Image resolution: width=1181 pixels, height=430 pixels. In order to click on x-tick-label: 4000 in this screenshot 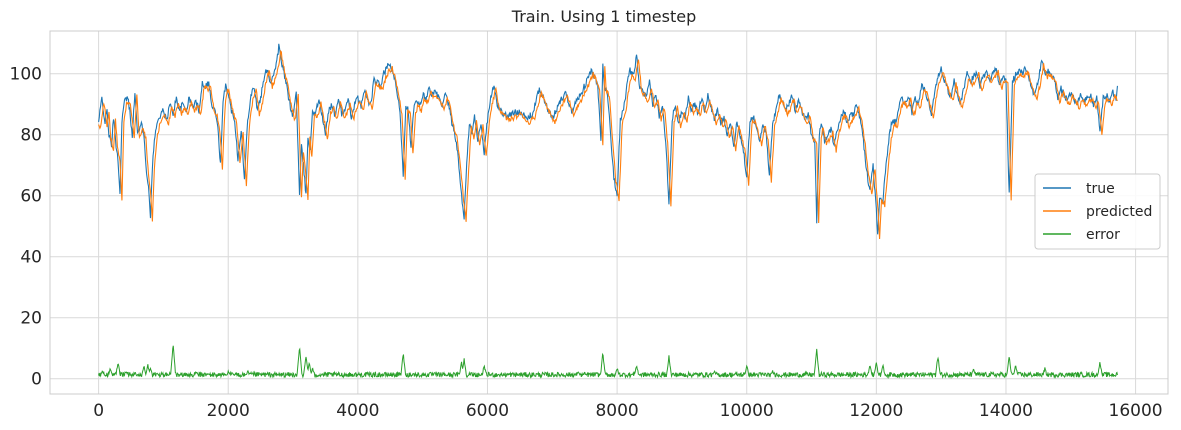, I will do `click(357, 411)`.